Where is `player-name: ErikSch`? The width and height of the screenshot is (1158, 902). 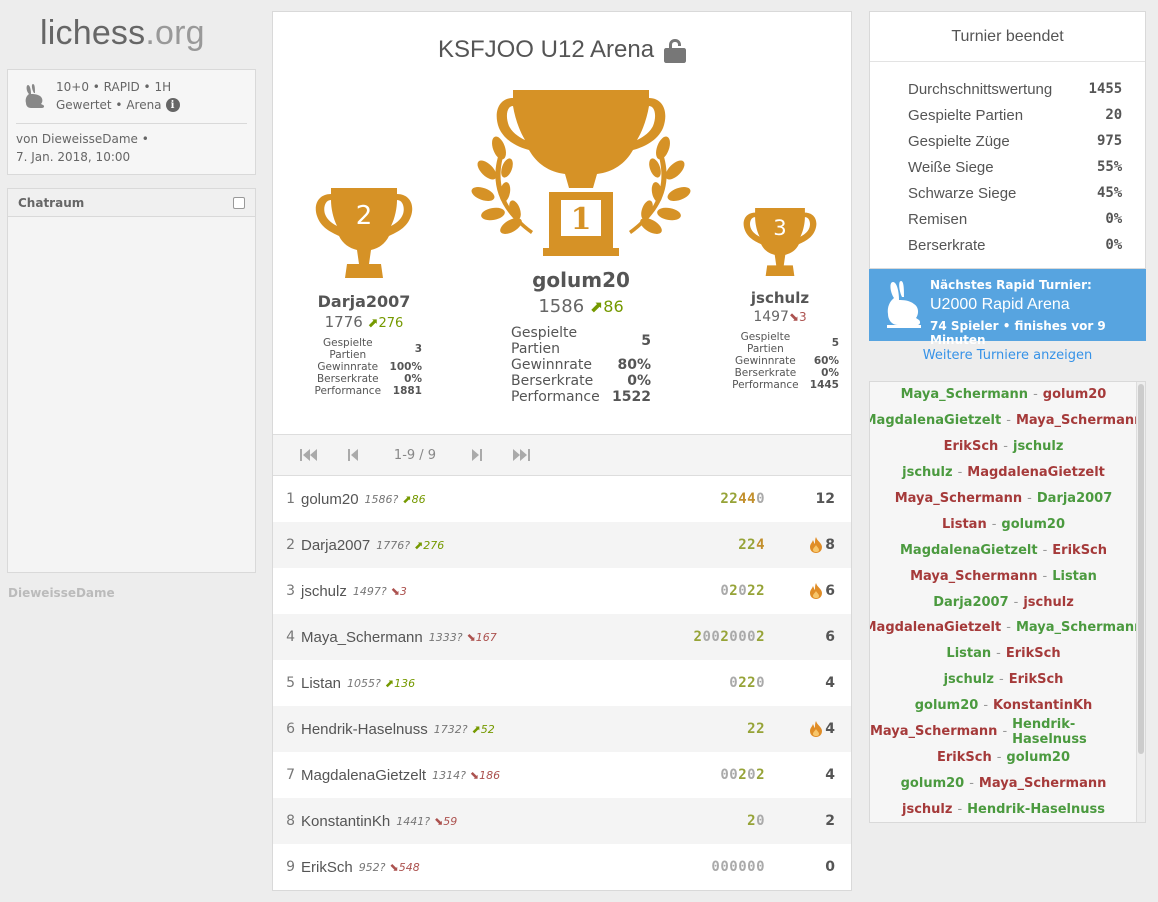 player-name: ErikSch is located at coordinates (327, 867).